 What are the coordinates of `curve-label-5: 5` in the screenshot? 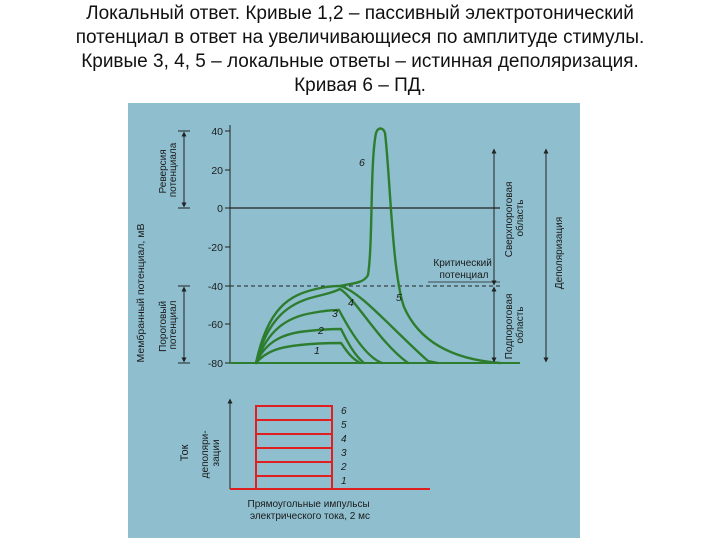 It's located at (399, 298).